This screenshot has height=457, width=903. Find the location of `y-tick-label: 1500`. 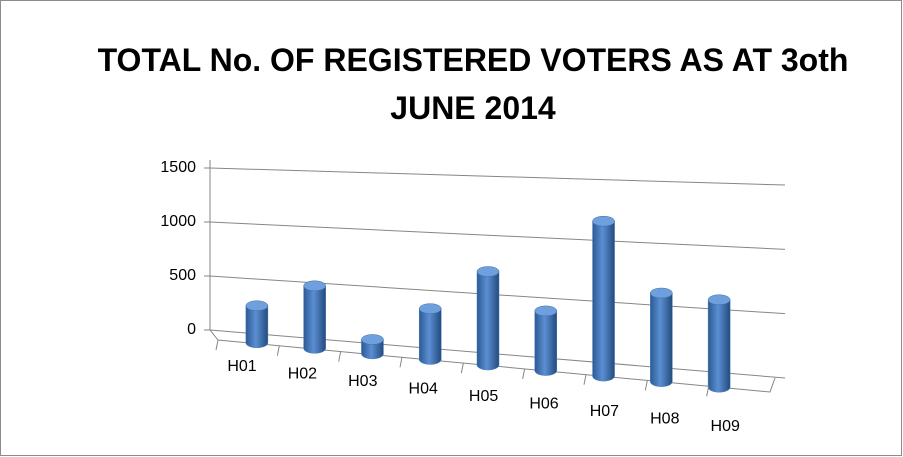

y-tick-label: 1500 is located at coordinates (178, 167).